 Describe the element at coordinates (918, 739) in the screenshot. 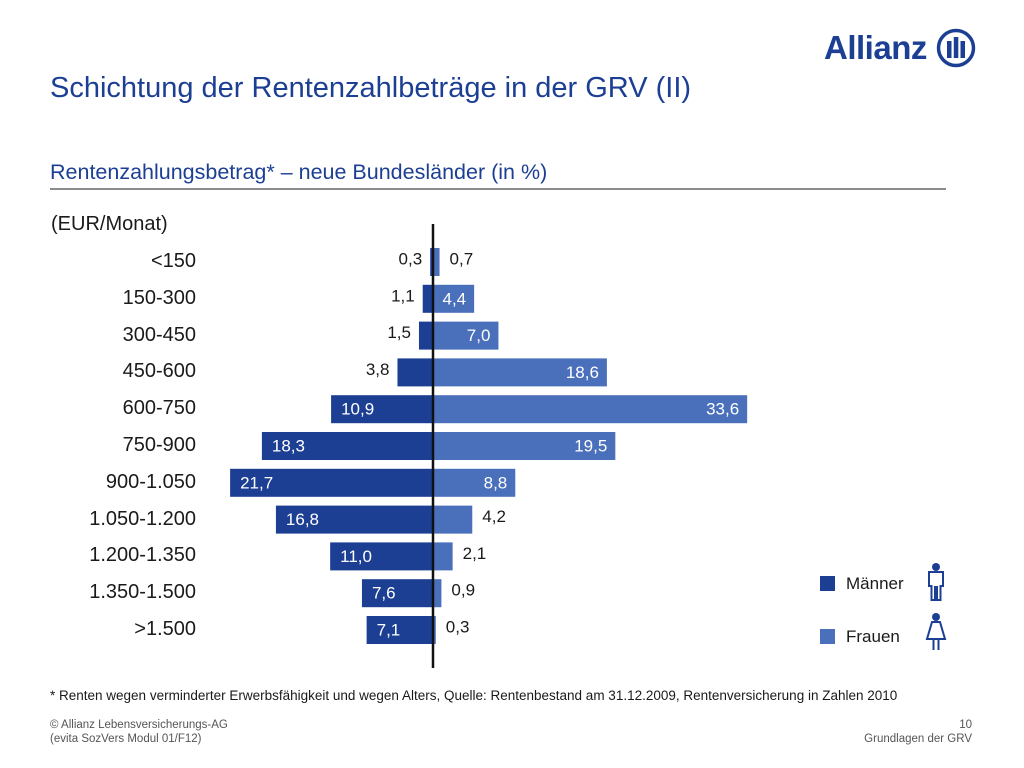

I see `footer-section: Grundlagen der GRV` at that location.